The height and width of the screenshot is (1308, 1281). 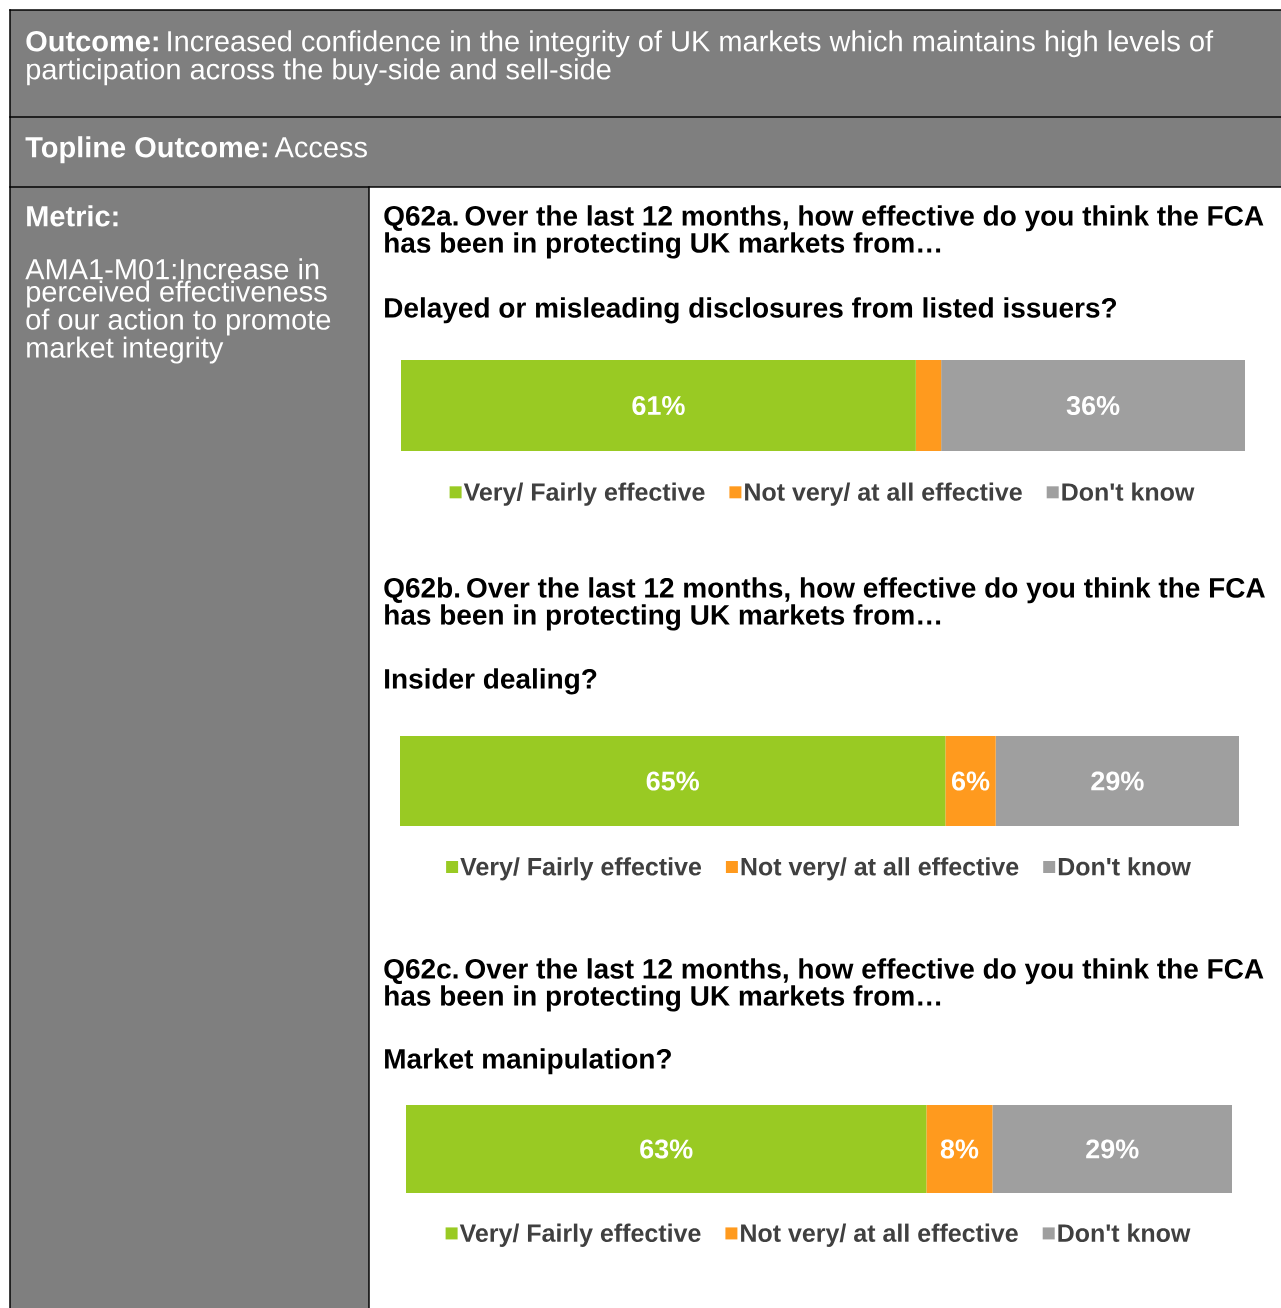 What do you see at coordinates (178, 311) in the screenshot?
I see `text: AMA1-M01:Increase in perceived effectiveness of our action to promote market integrity` at bounding box center [178, 311].